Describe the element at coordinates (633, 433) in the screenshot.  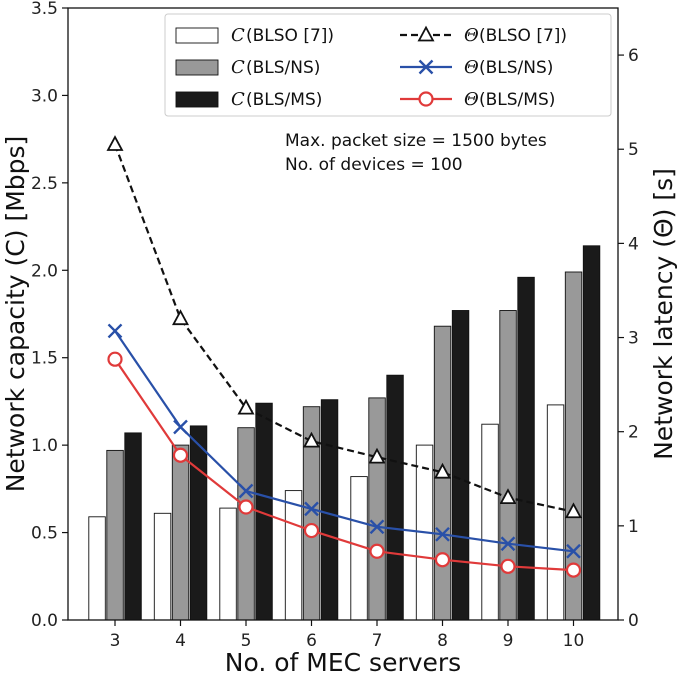
I see `y-right-tick-label: 2` at that location.